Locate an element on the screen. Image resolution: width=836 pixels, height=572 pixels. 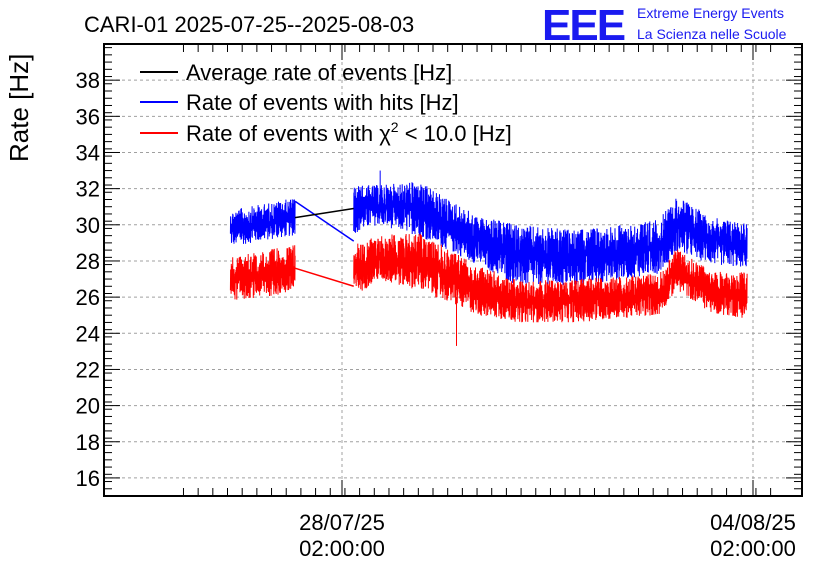
legend-label-chi2: Rate of events with χ2 < 10.0 [Hz] is located at coordinates (349, 132).